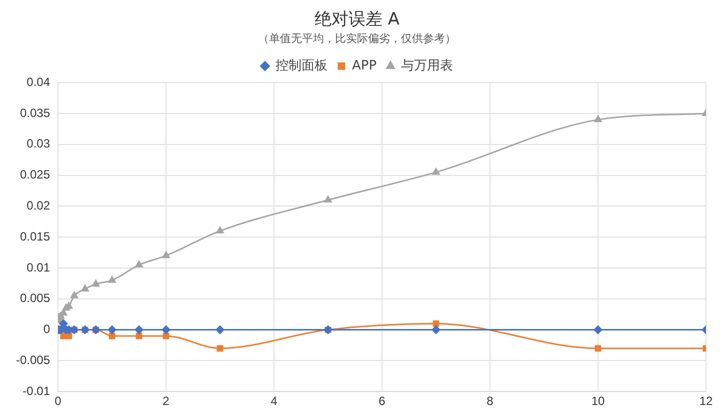 The image size is (720, 418). Describe the element at coordinates (357, 38) in the screenshot. I see `chart-subtitle: （单值无平均，比实际偏劣，仅供参考）` at that location.